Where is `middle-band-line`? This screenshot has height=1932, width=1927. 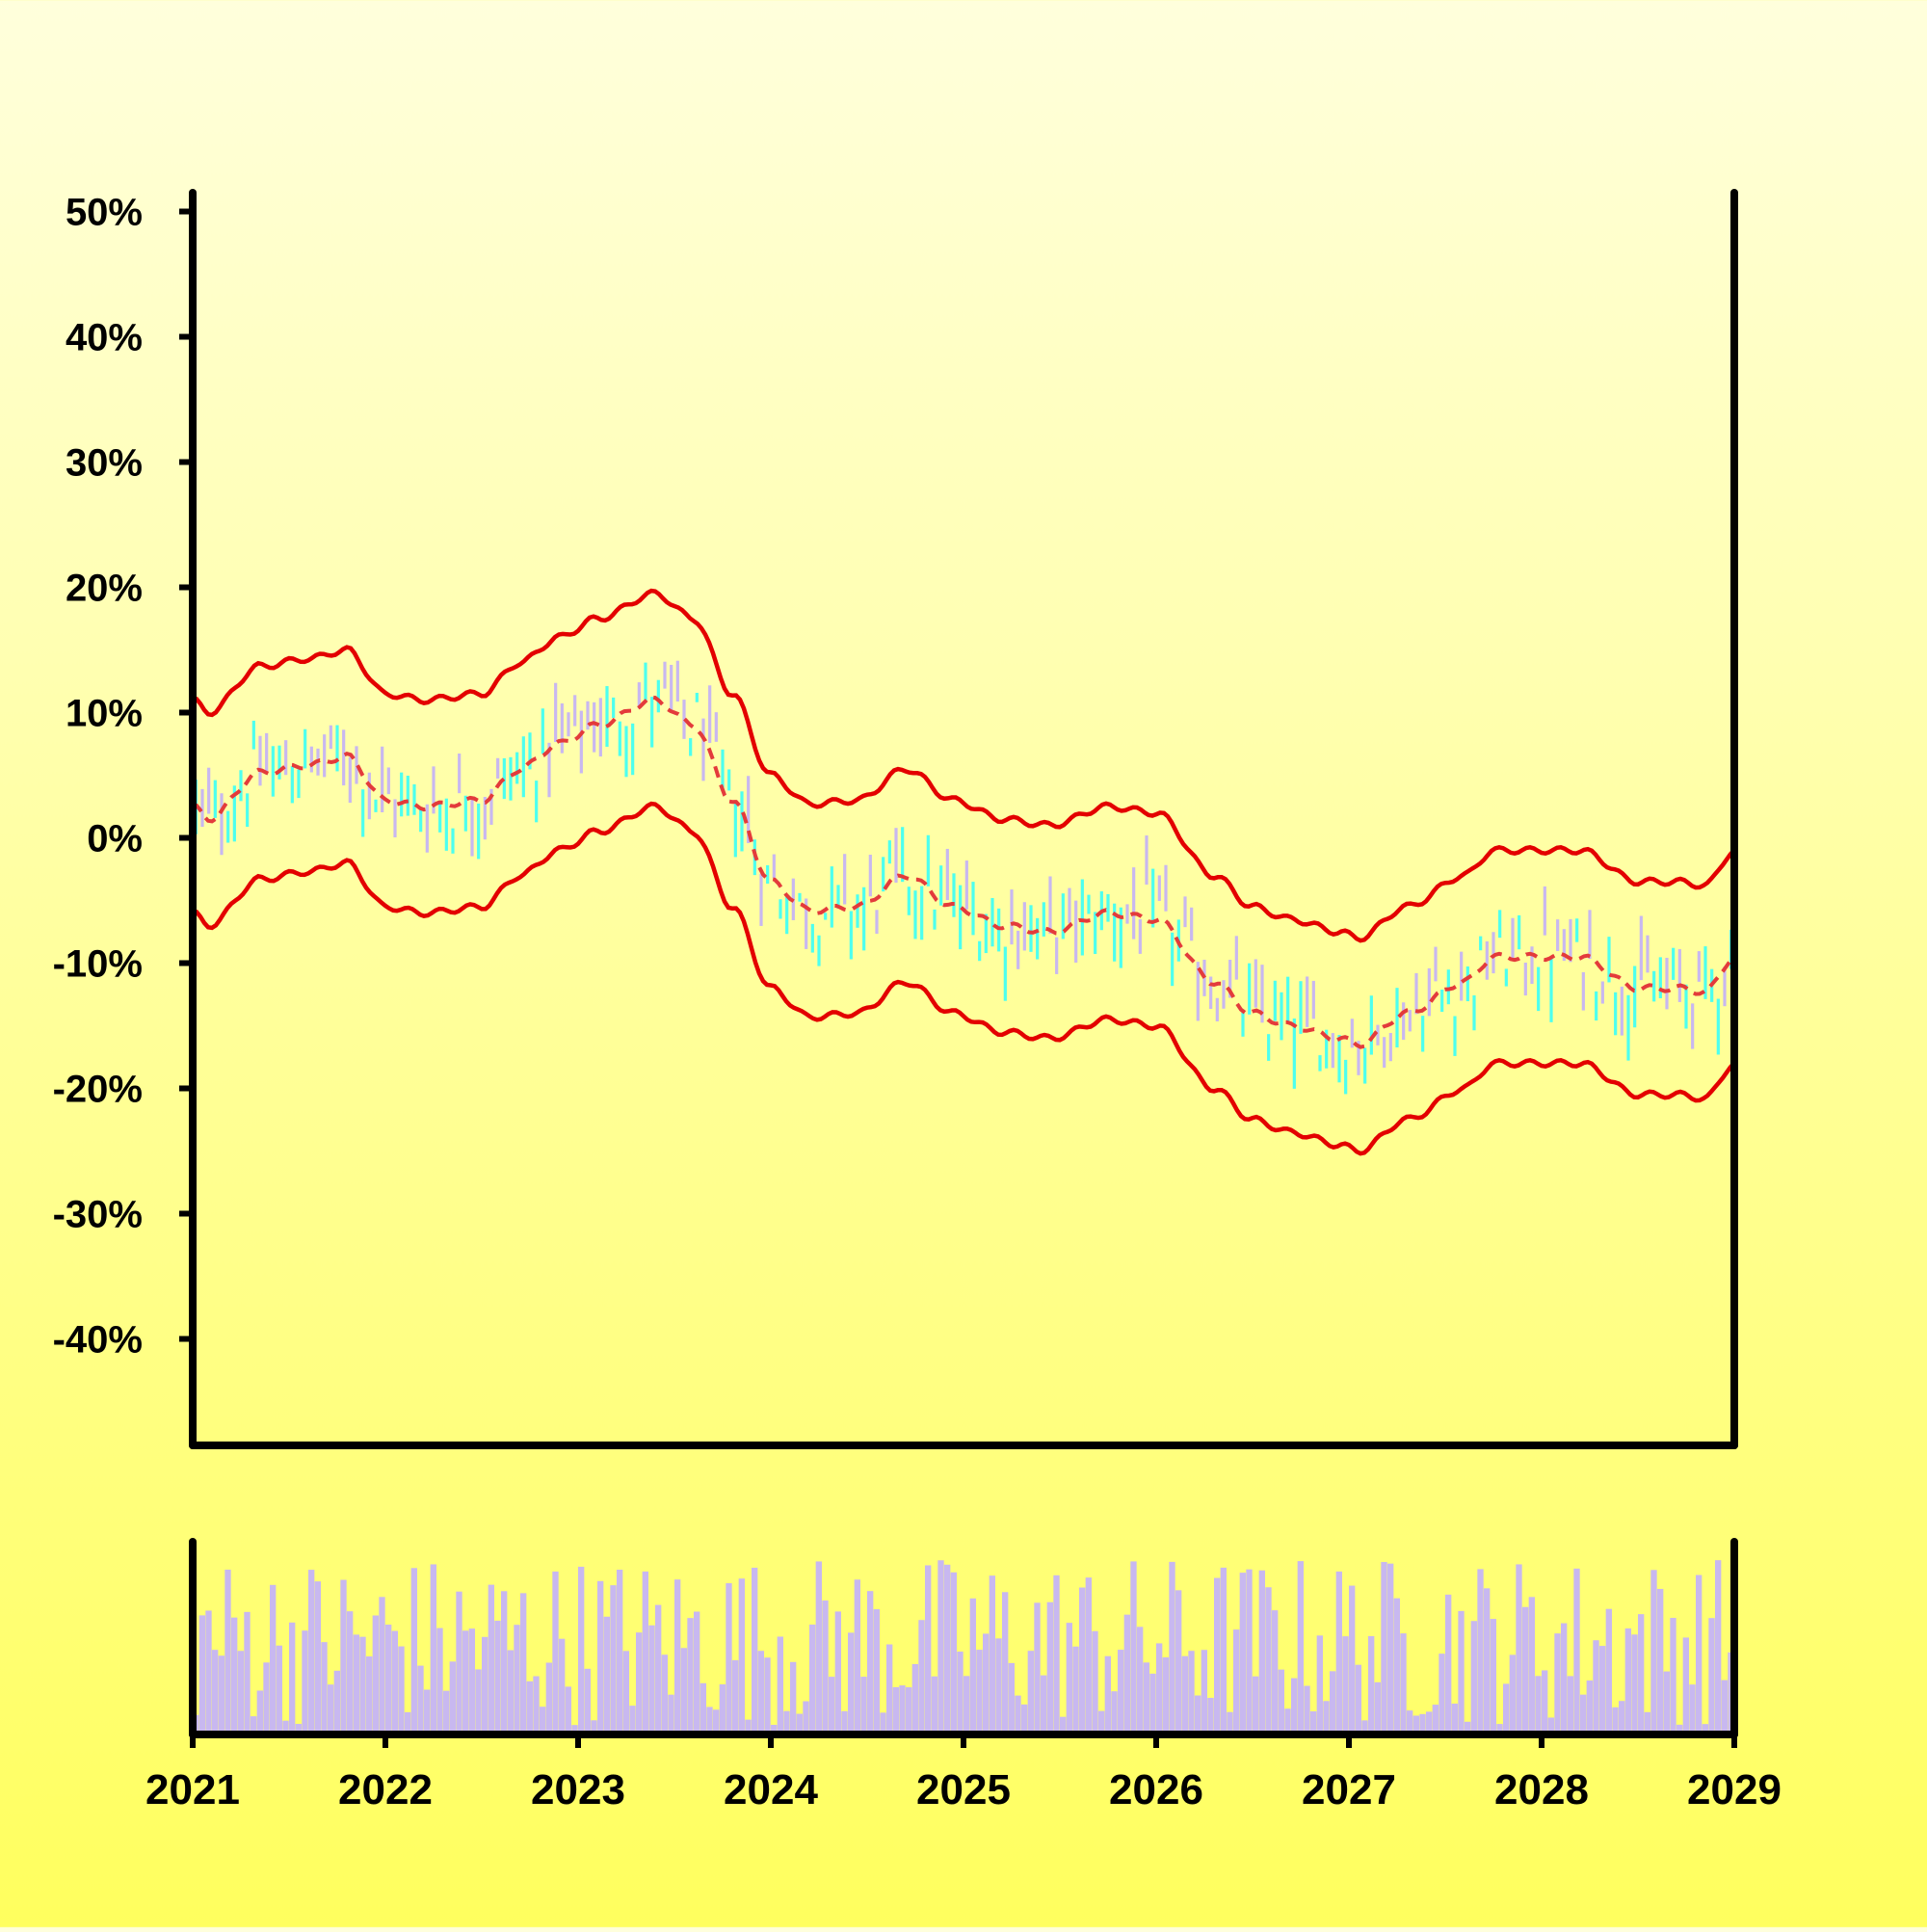 middle-band-line is located at coordinates (964, 872).